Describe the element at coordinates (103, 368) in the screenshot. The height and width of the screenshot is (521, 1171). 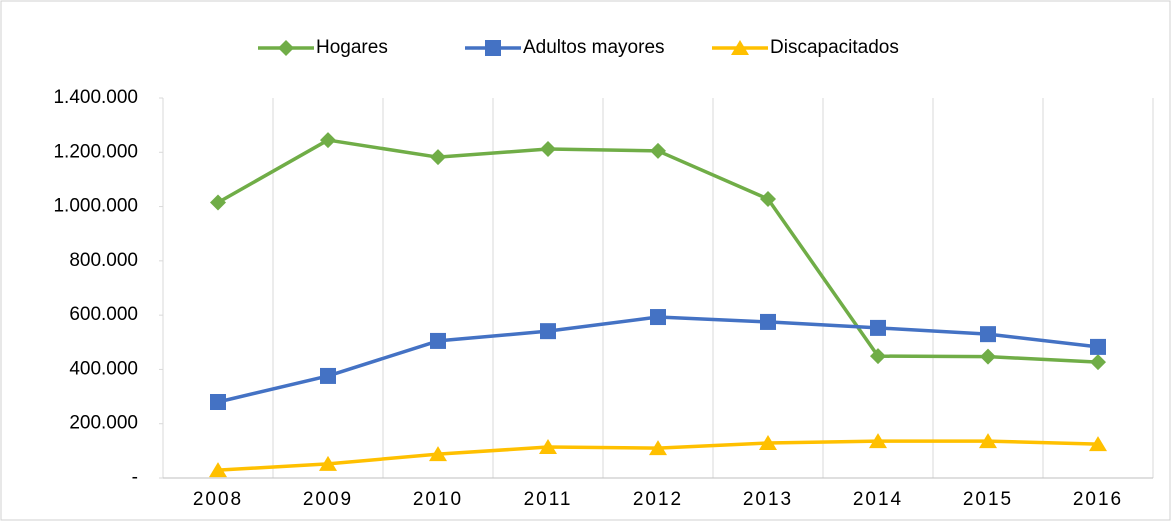
I see `y-tick-label: 400.000` at that location.